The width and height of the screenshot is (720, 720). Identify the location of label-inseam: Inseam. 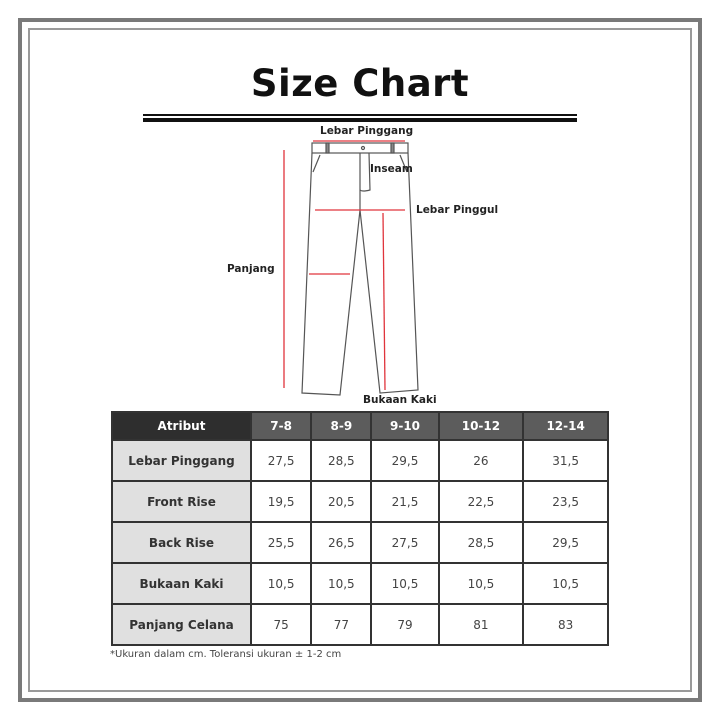
(391, 169).